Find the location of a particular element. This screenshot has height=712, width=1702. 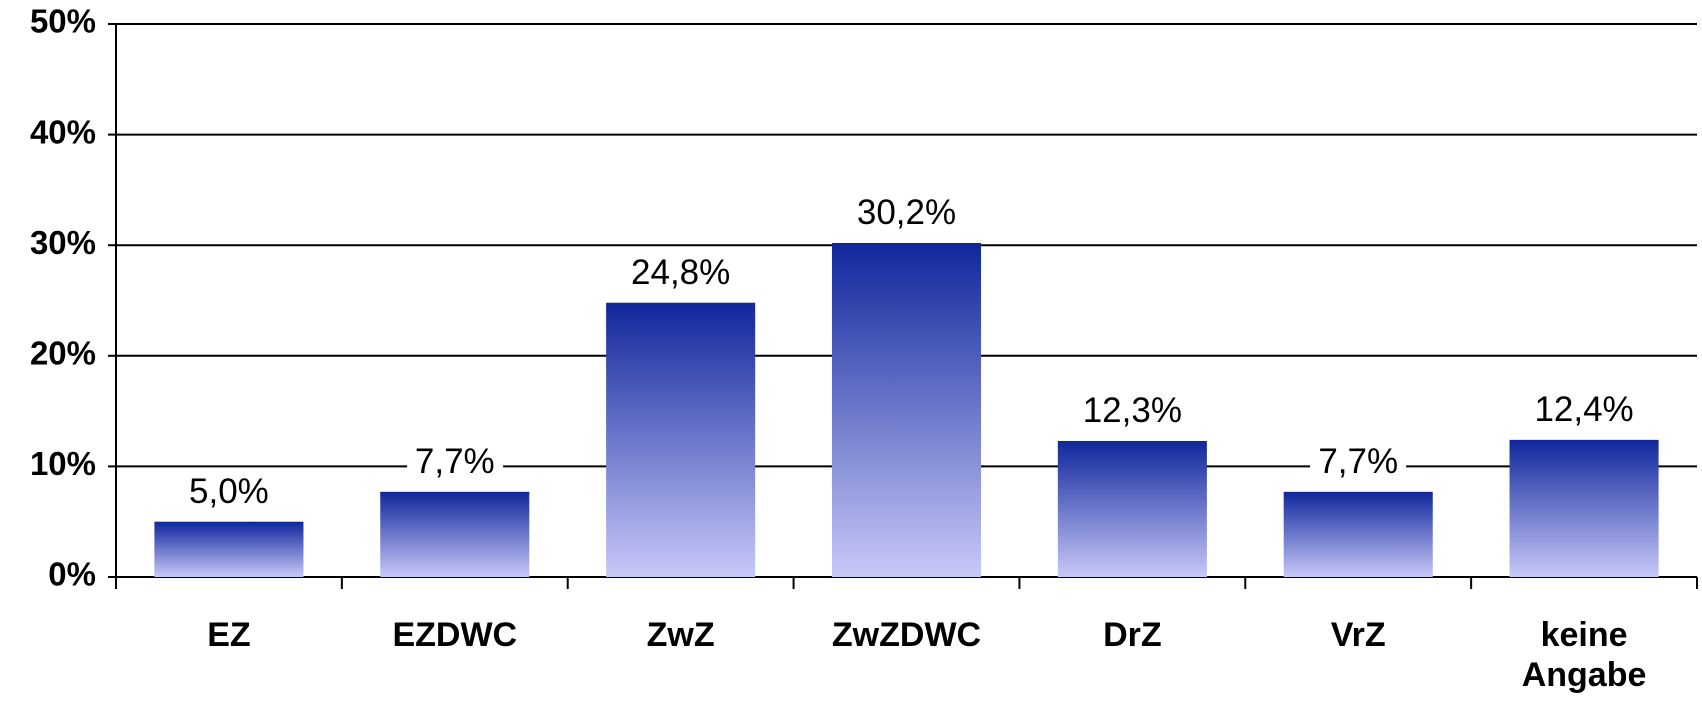

x-tick-label: VrZ is located at coordinates (1358, 635).